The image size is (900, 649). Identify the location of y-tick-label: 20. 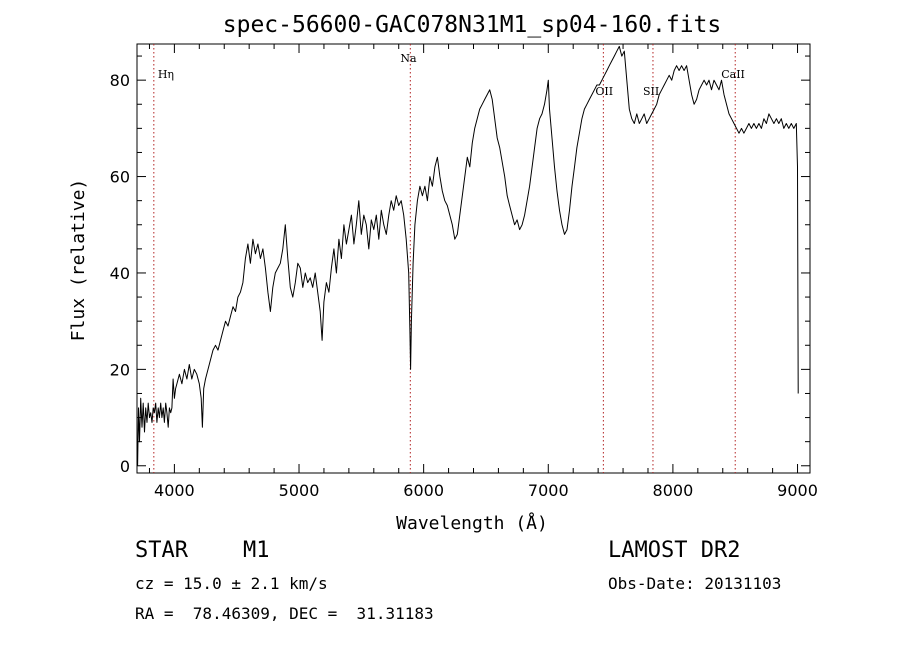
(120, 369).